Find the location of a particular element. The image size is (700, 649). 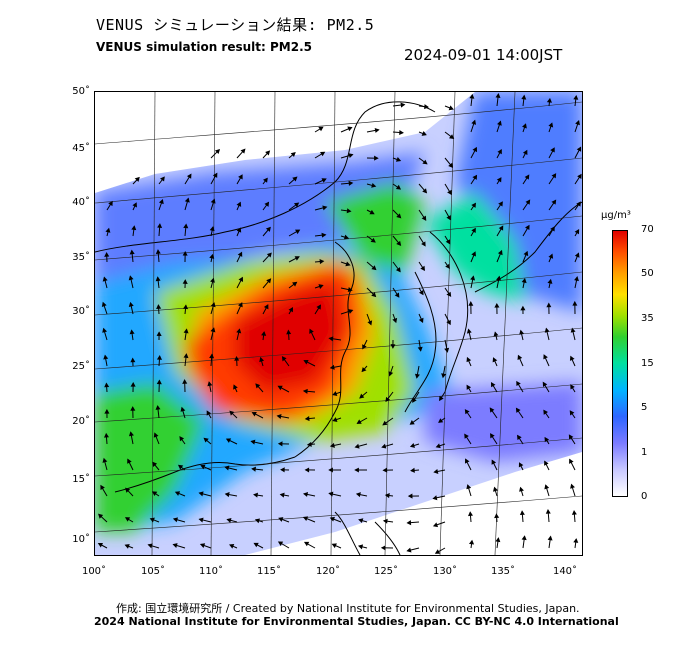

lon-label: 105˚ is located at coordinates (153, 571).